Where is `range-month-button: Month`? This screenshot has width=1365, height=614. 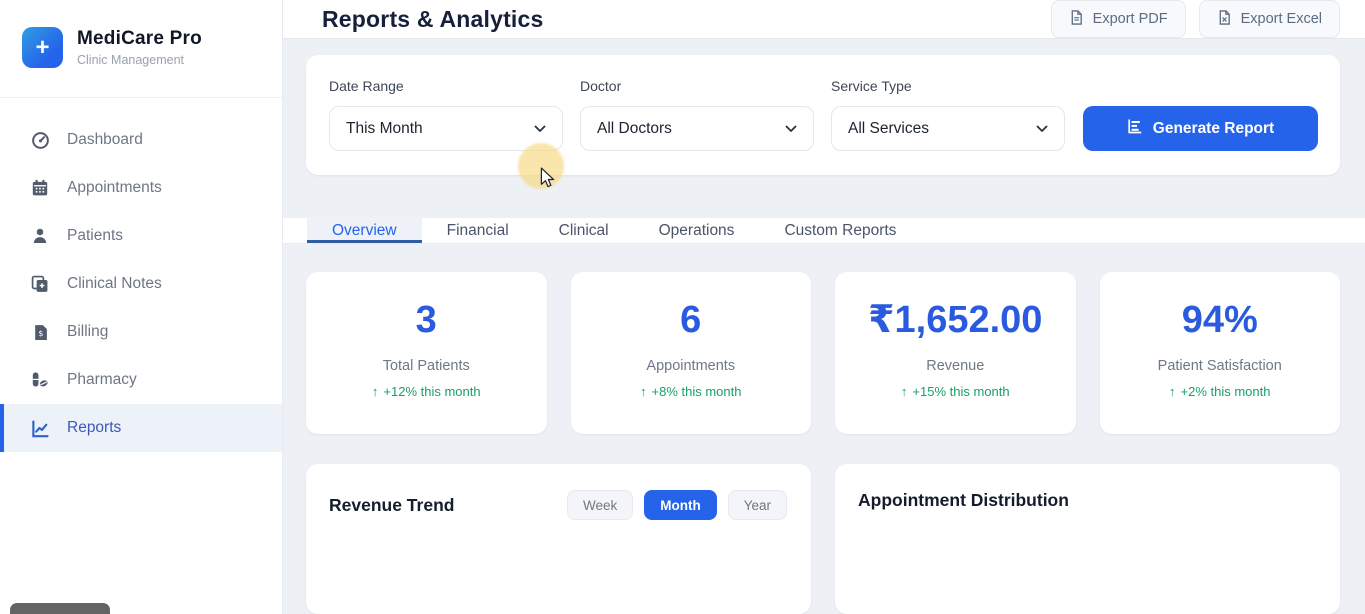
range-month-button: Month is located at coordinates (680, 505).